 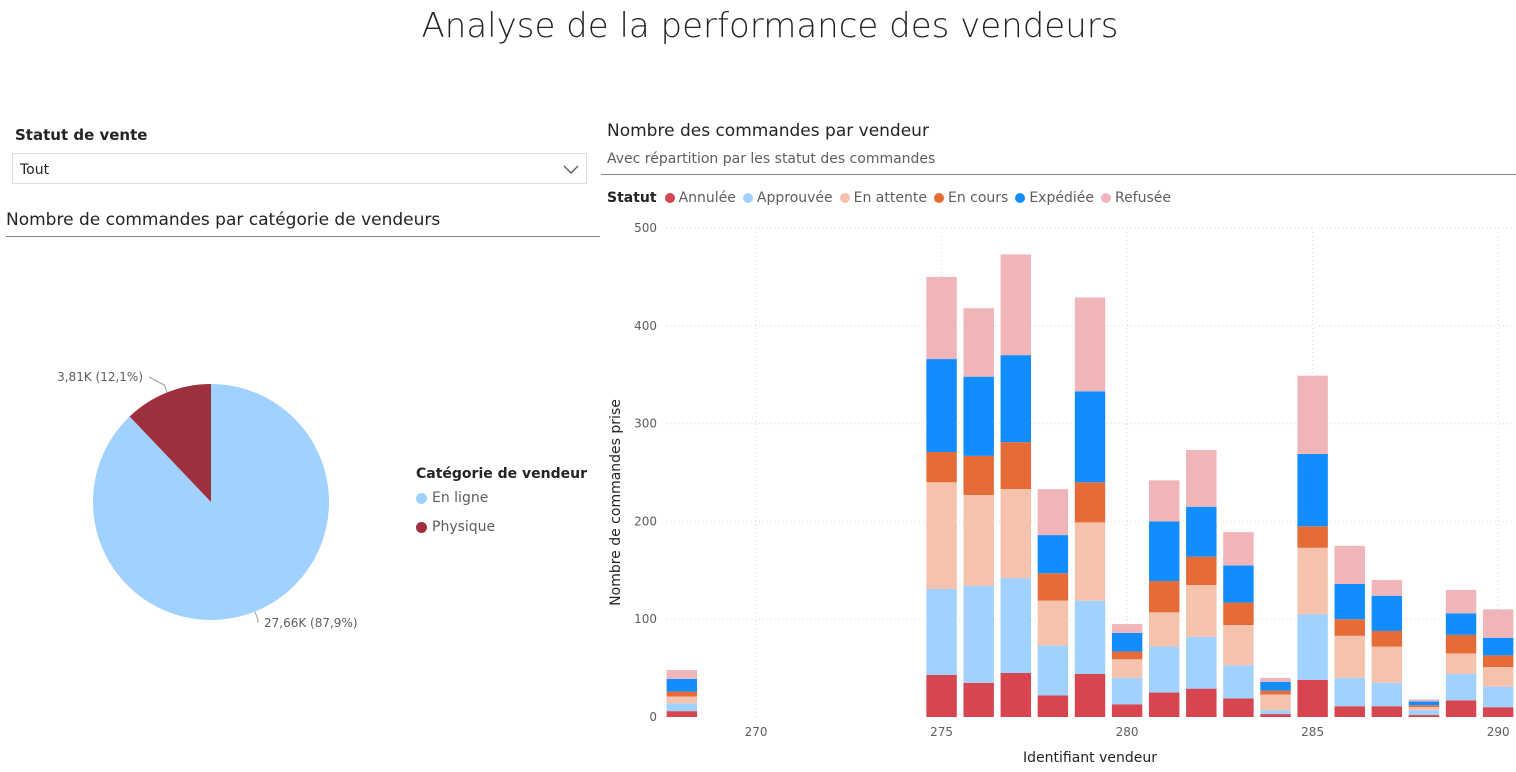 What do you see at coordinates (455, 527) in the screenshot?
I see `pie-legend-item-physique: Physique` at bounding box center [455, 527].